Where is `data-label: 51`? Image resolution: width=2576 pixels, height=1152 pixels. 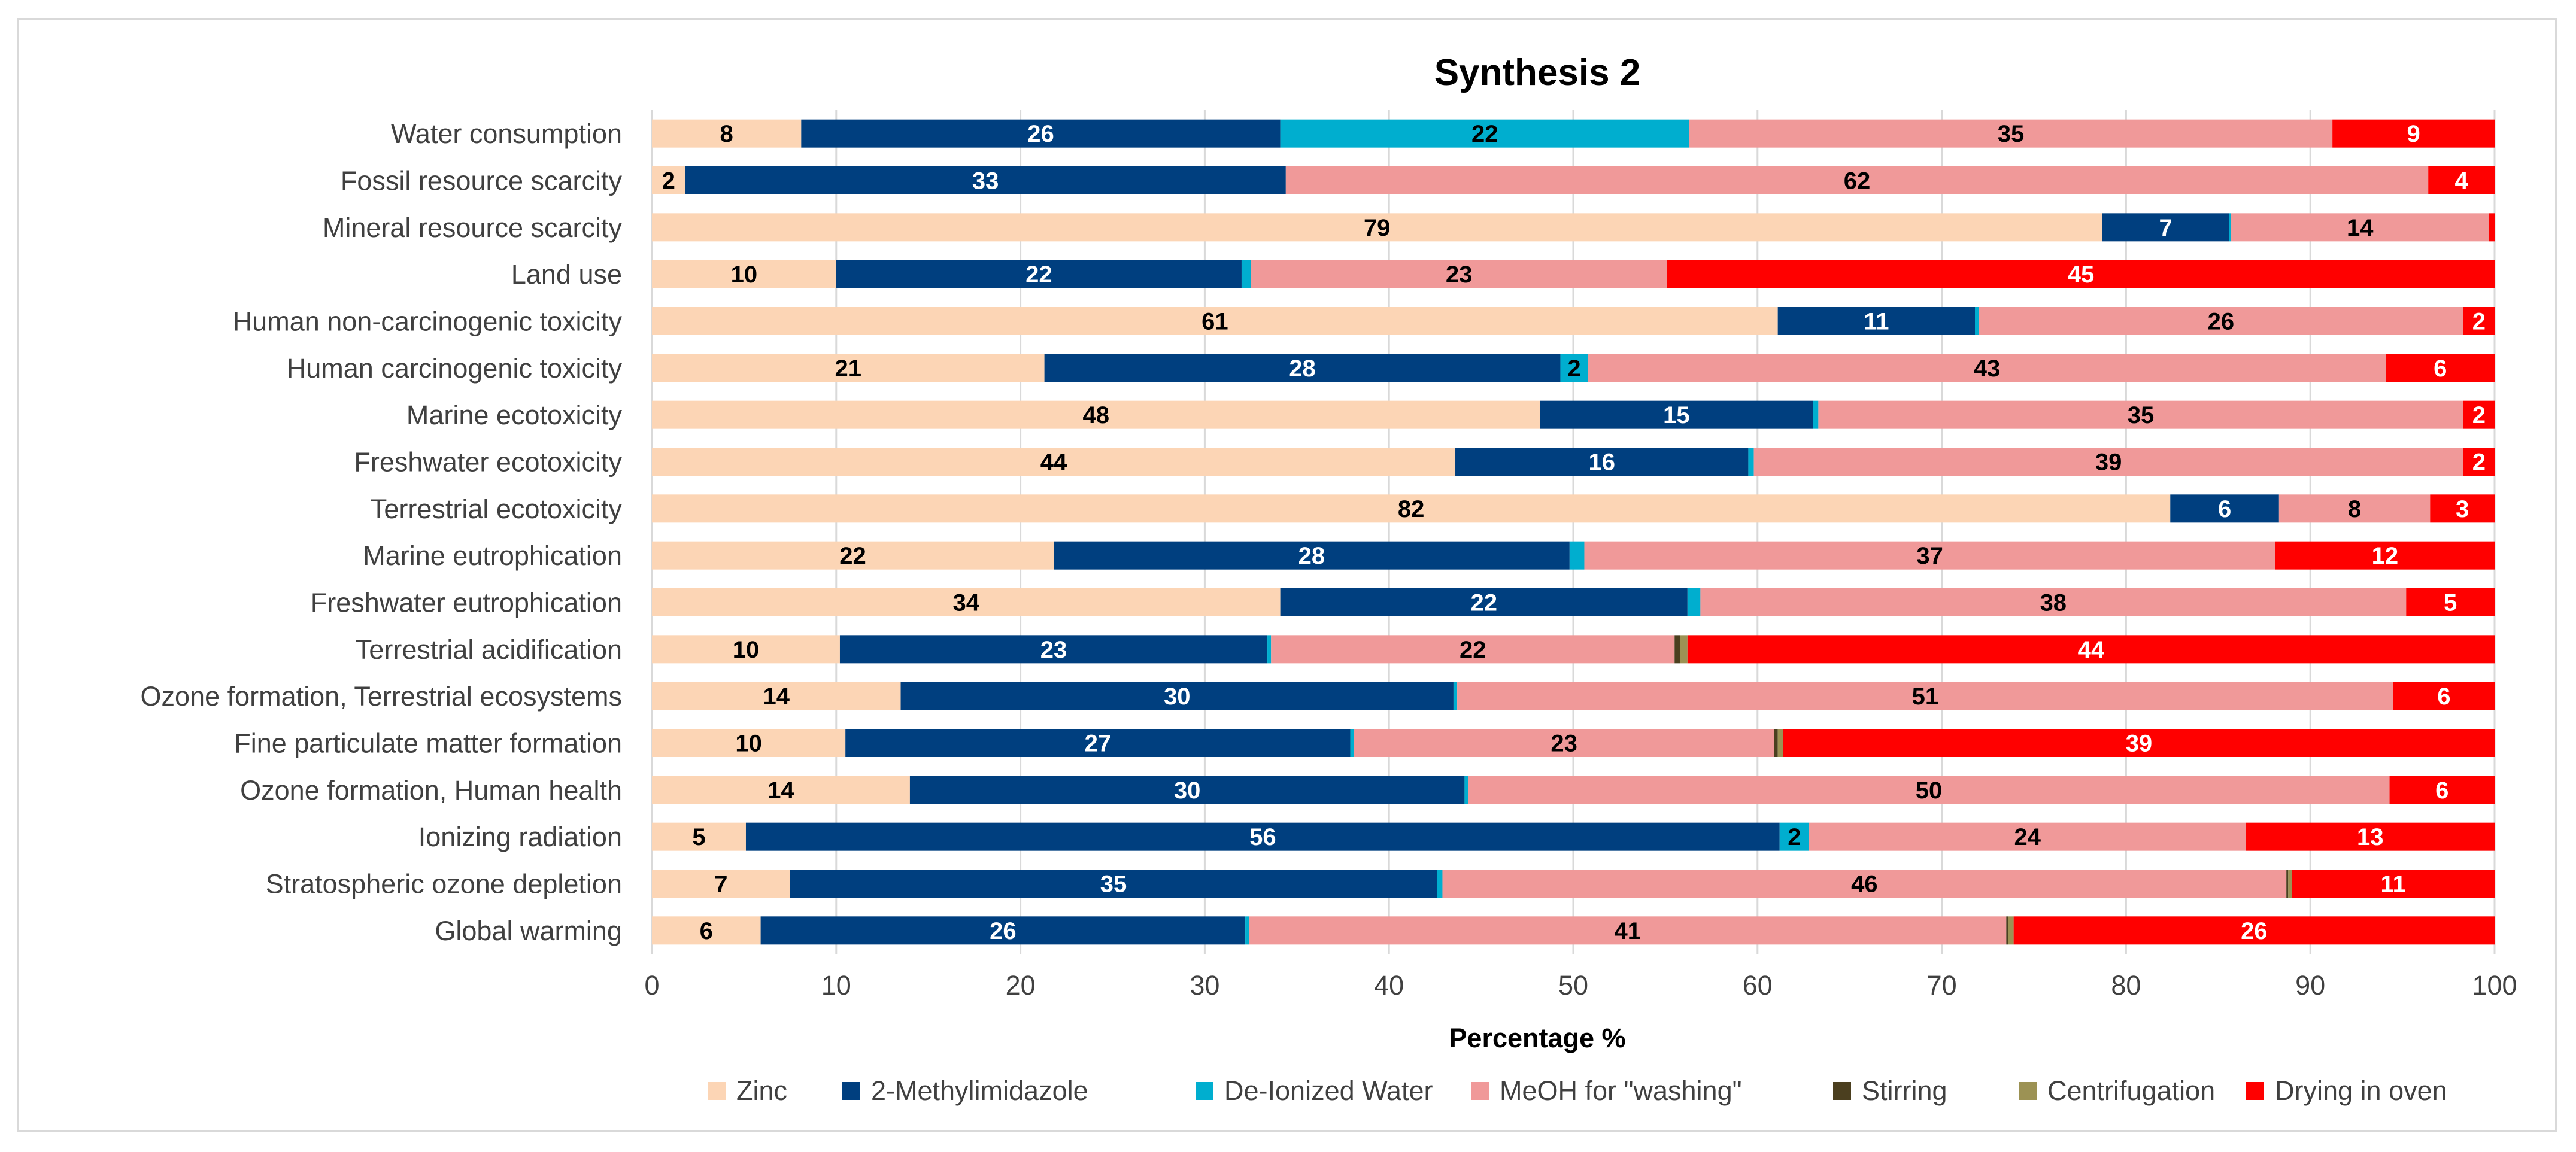 data-label: 51 is located at coordinates (1925, 696).